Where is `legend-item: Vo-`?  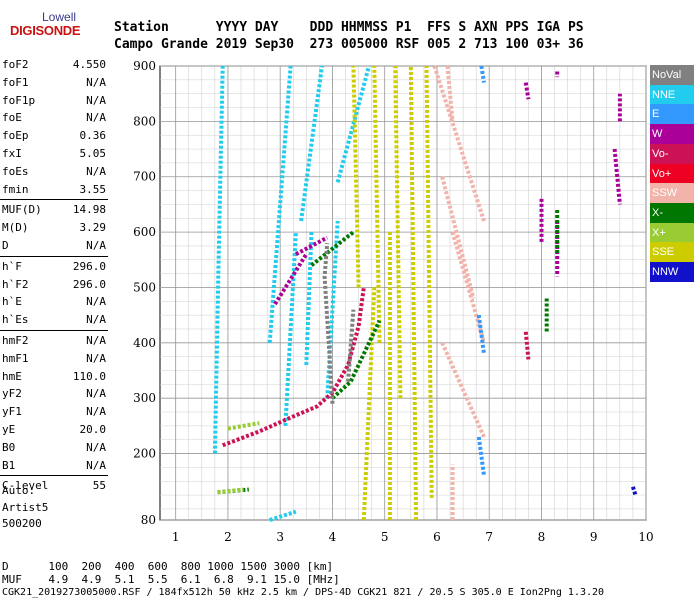 legend-item: Vo- is located at coordinates (672, 153).